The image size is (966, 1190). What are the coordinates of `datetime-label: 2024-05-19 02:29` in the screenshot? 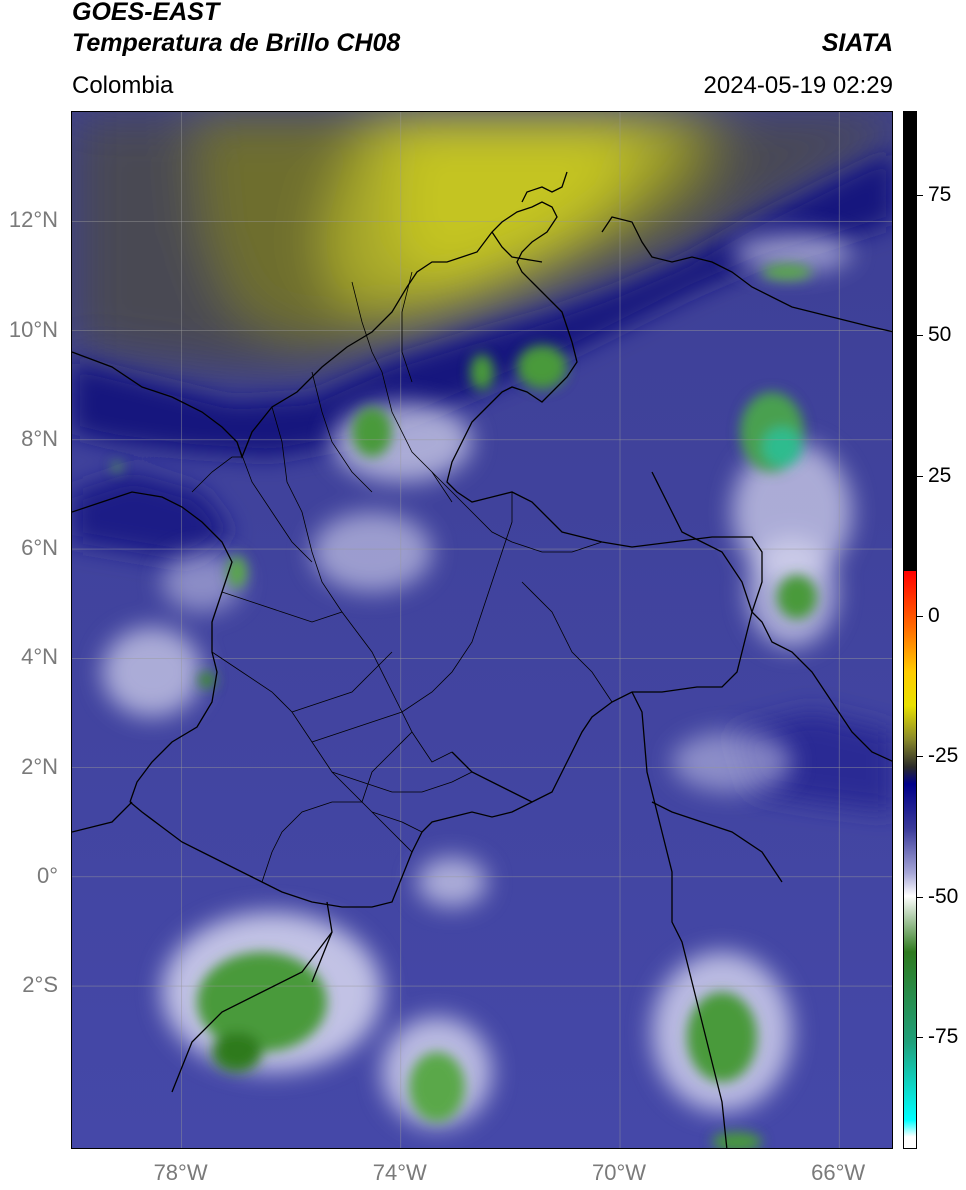 It's located at (798, 85).